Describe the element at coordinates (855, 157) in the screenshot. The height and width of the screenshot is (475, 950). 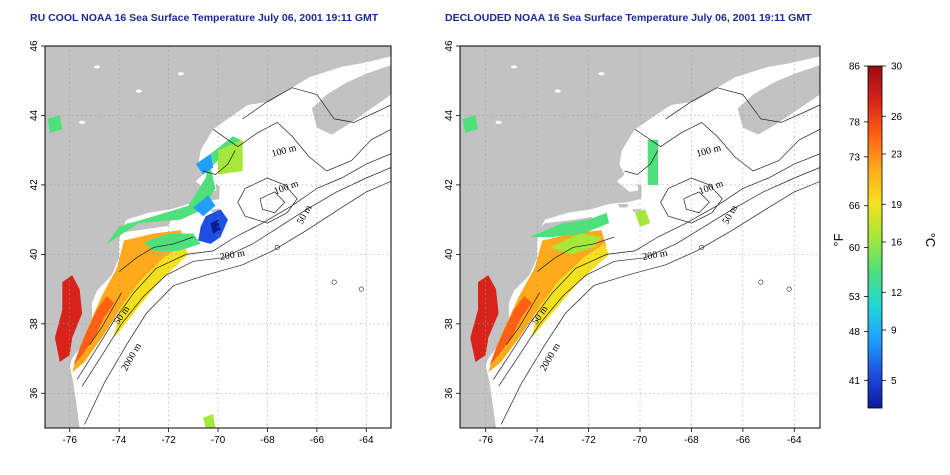
I see `fahrenheit-tick-label: 73` at that location.